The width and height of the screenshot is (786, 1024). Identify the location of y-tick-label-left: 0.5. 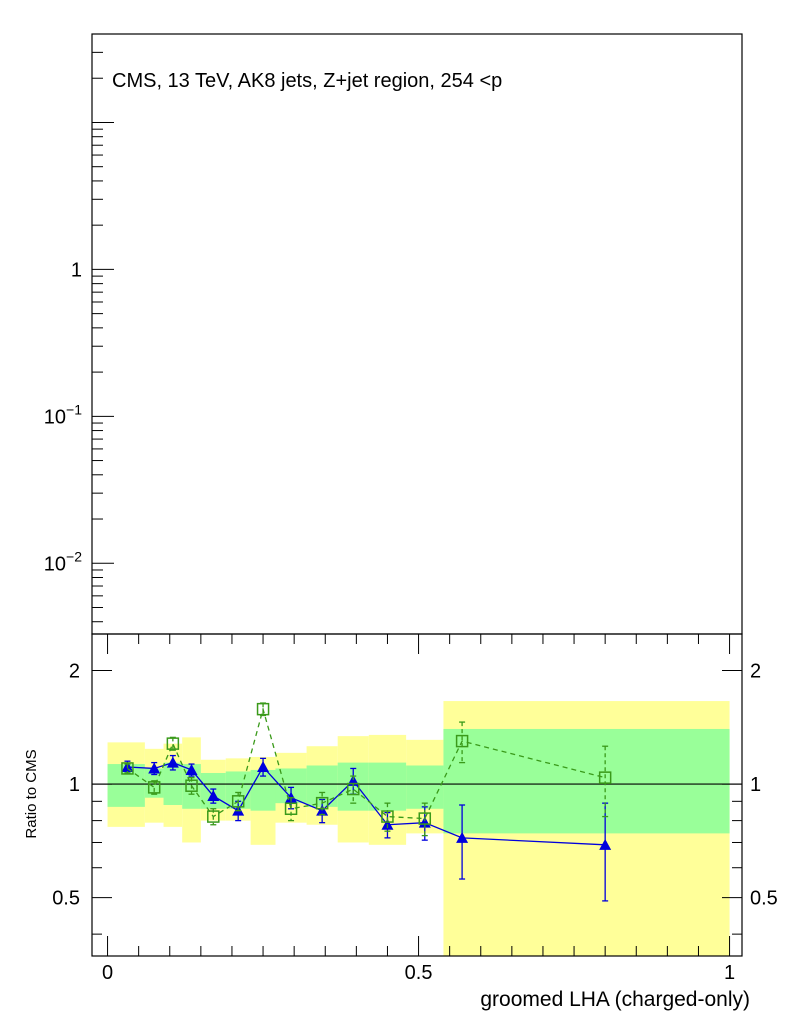
(66, 899).